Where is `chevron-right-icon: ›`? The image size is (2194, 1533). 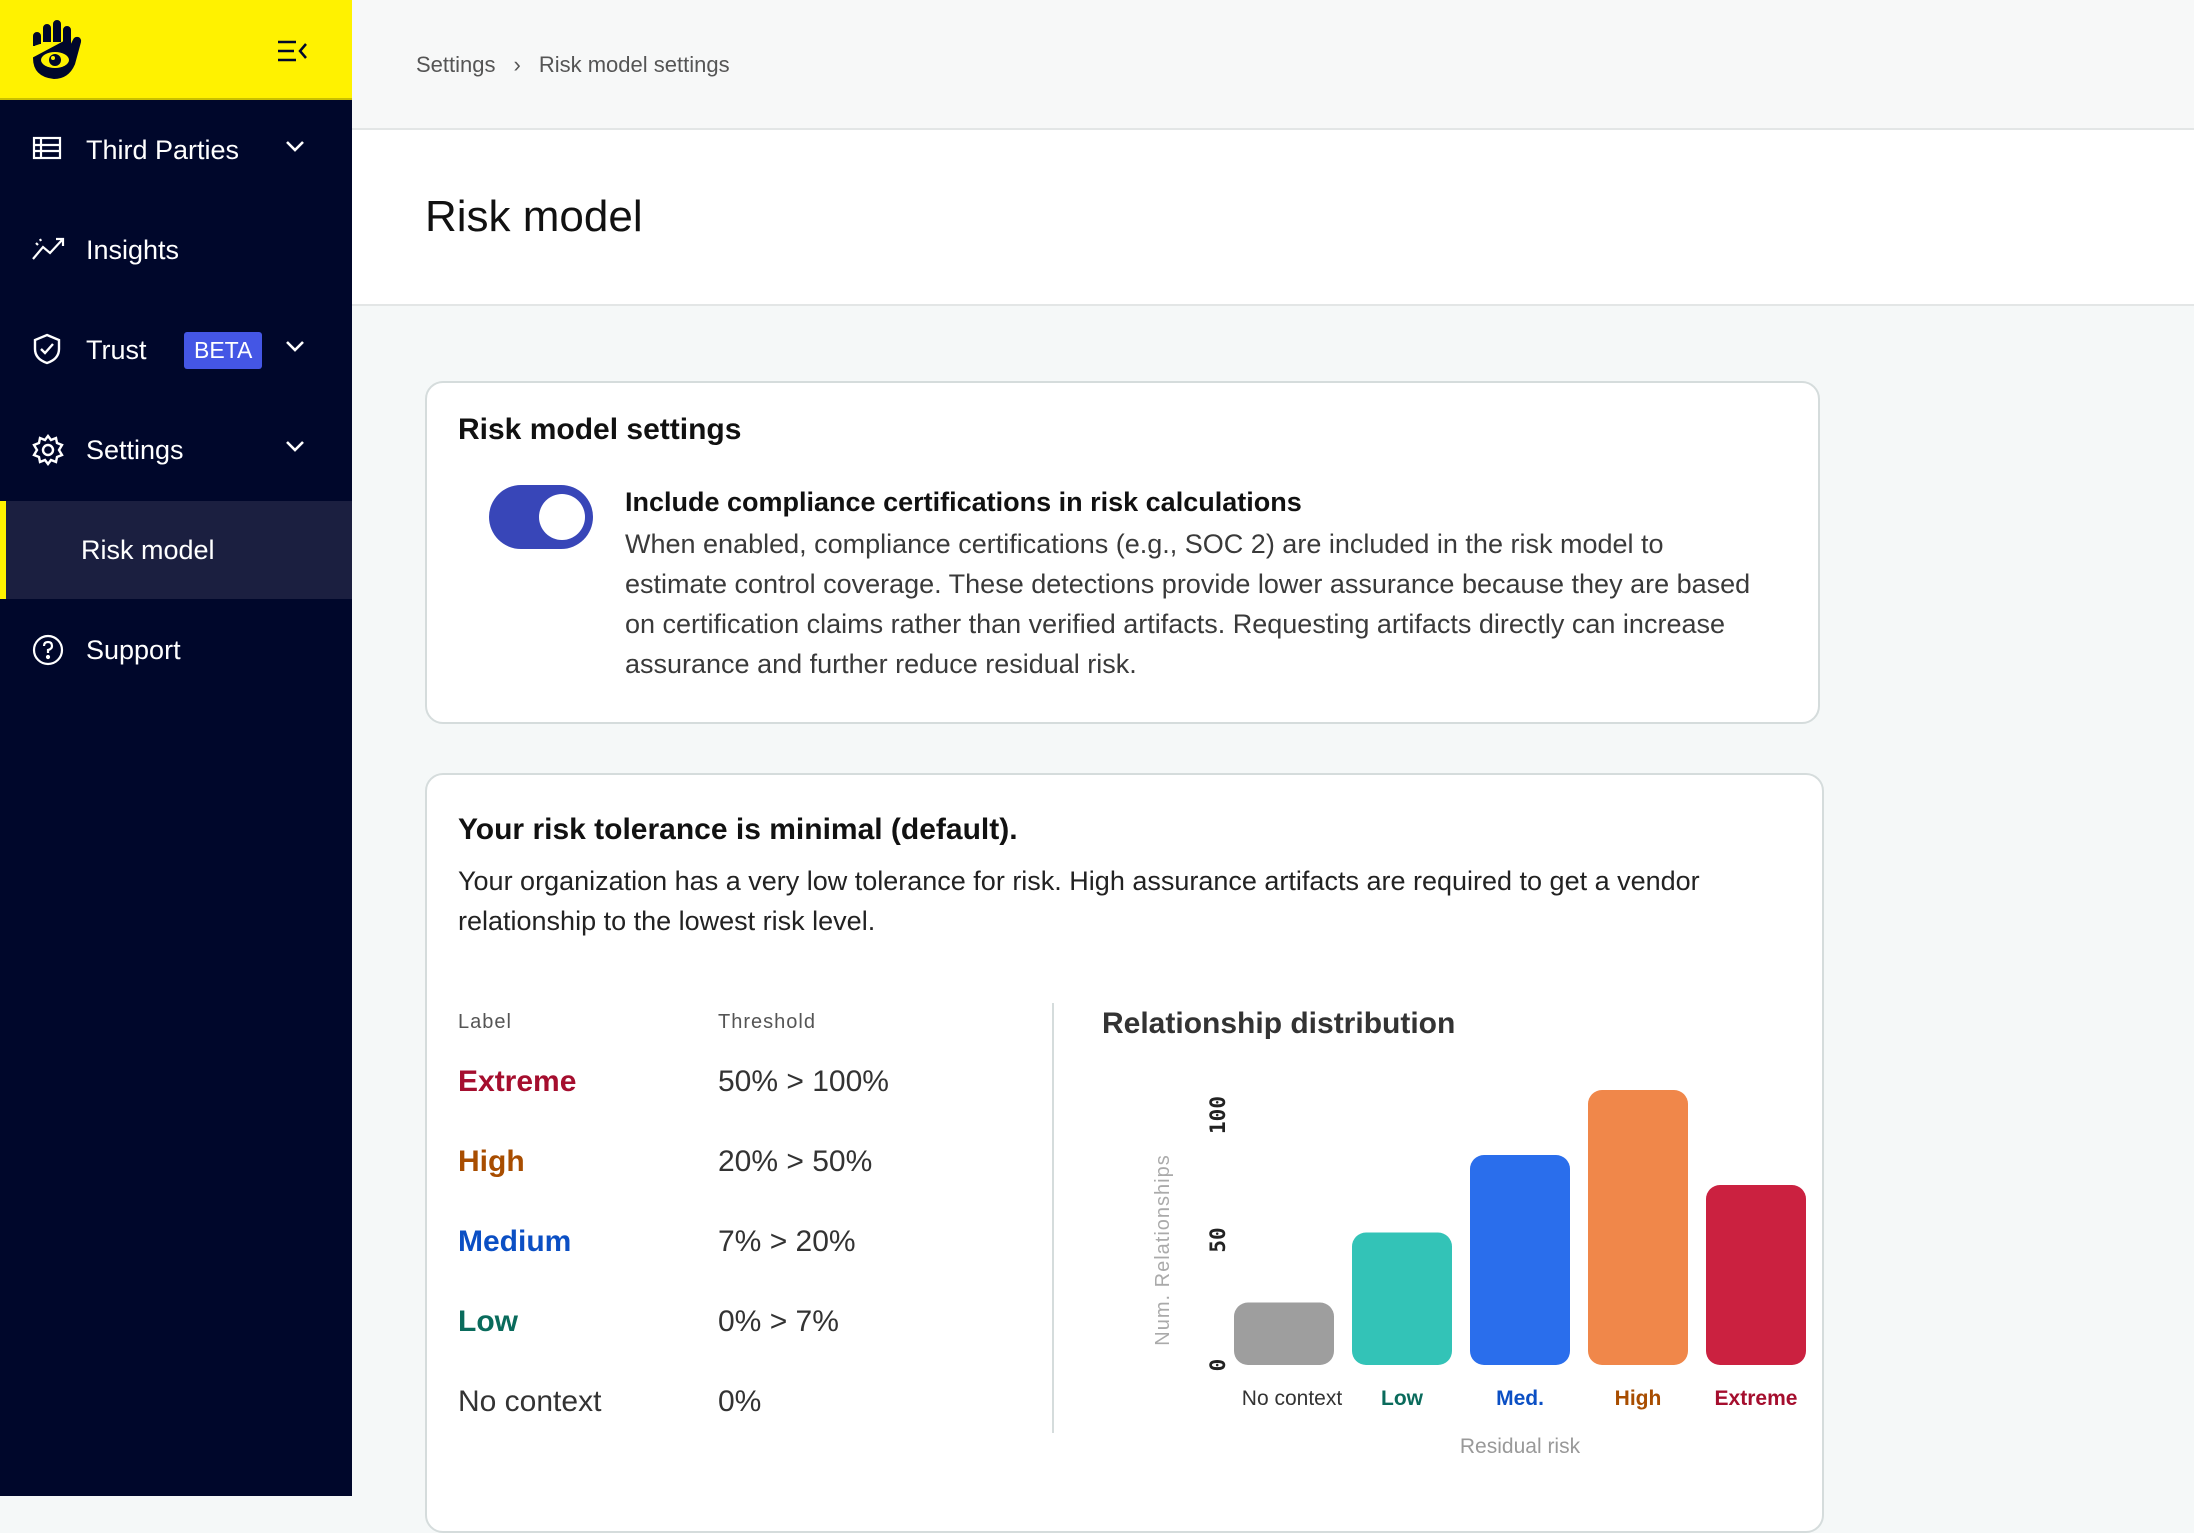
chevron-right-icon: › is located at coordinates (517, 64).